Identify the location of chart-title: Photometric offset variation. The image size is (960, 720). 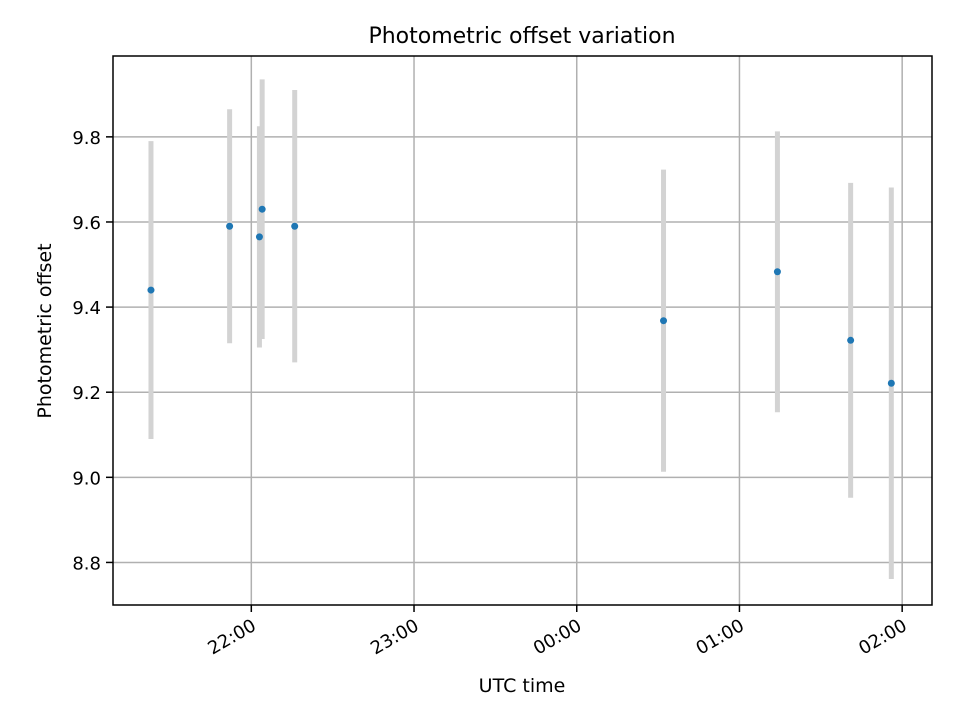
(521, 36).